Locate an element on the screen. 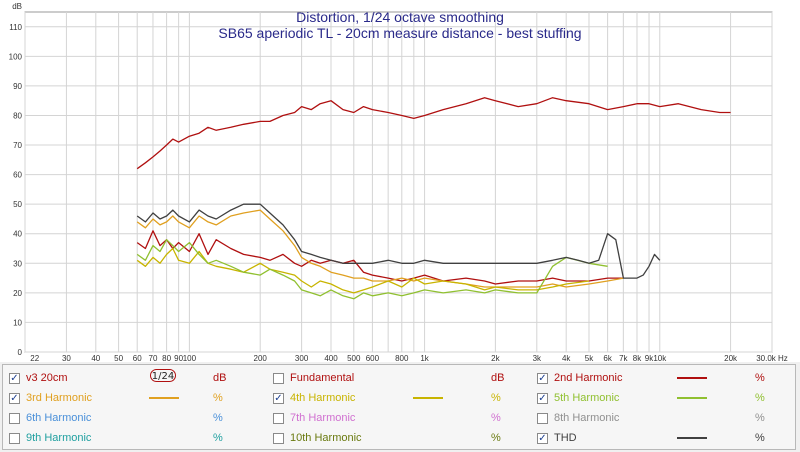 Image resolution: width=800 pixels, height=452 pixels. x-tick-label: 7k is located at coordinates (623, 358).